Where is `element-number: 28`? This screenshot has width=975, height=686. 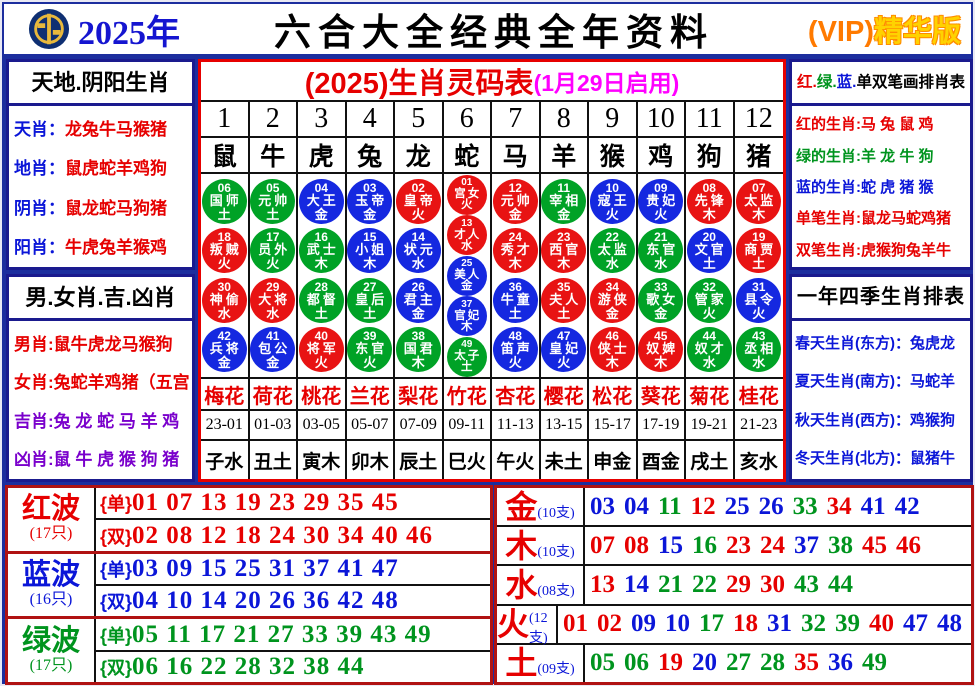
element-number: 28 is located at coordinates (772, 663).